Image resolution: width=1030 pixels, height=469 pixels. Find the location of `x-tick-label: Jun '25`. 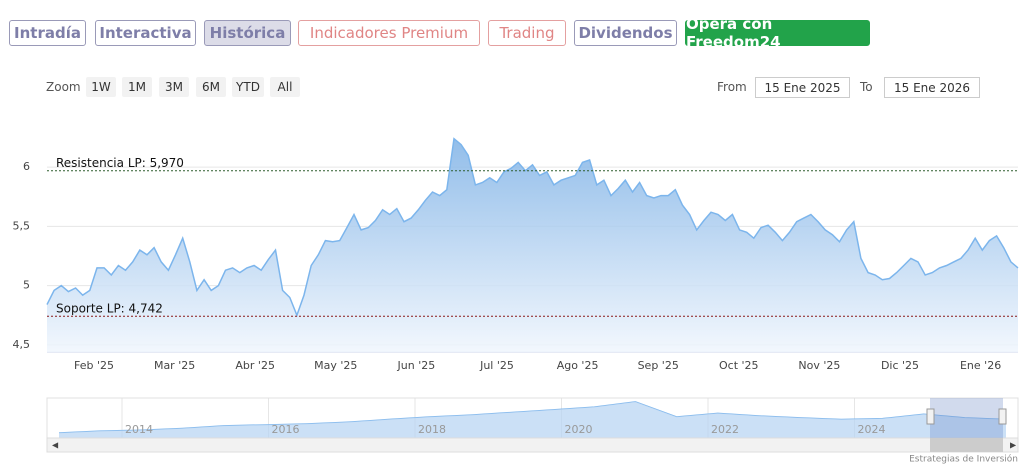

x-tick-label: Jun '25 is located at coordinates (416, 365).